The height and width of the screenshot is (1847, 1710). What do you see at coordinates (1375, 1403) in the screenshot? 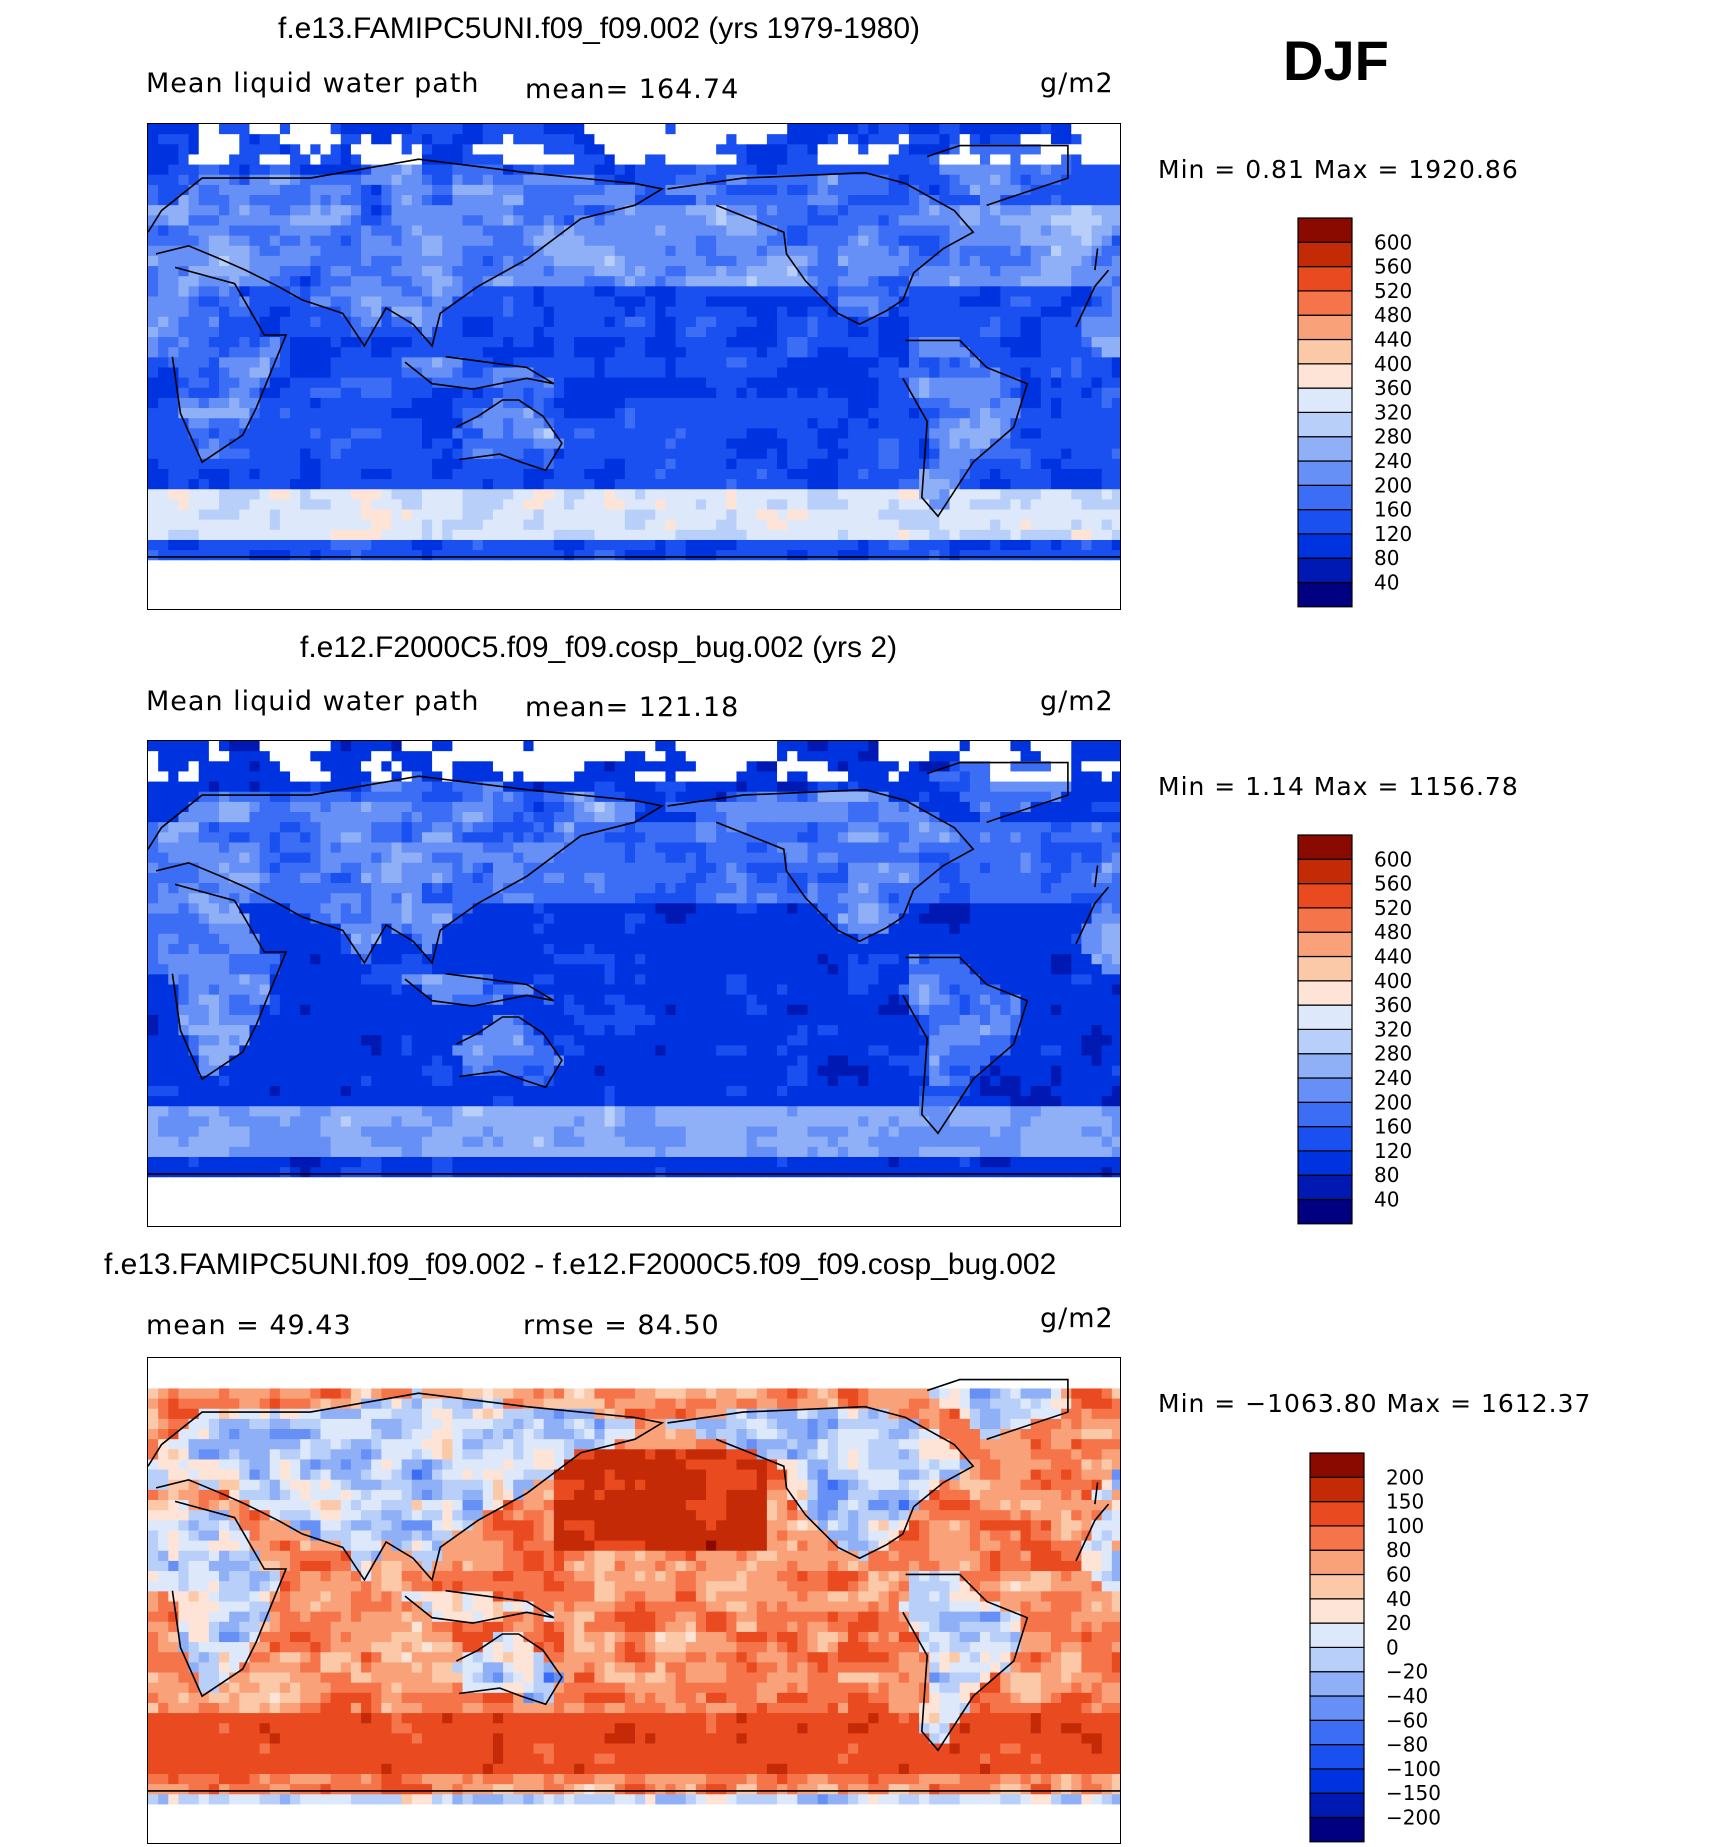
I see `panel3-minmax: Min = −1063.80 Max = 1612.37` at bounding box center [1375, 1403].